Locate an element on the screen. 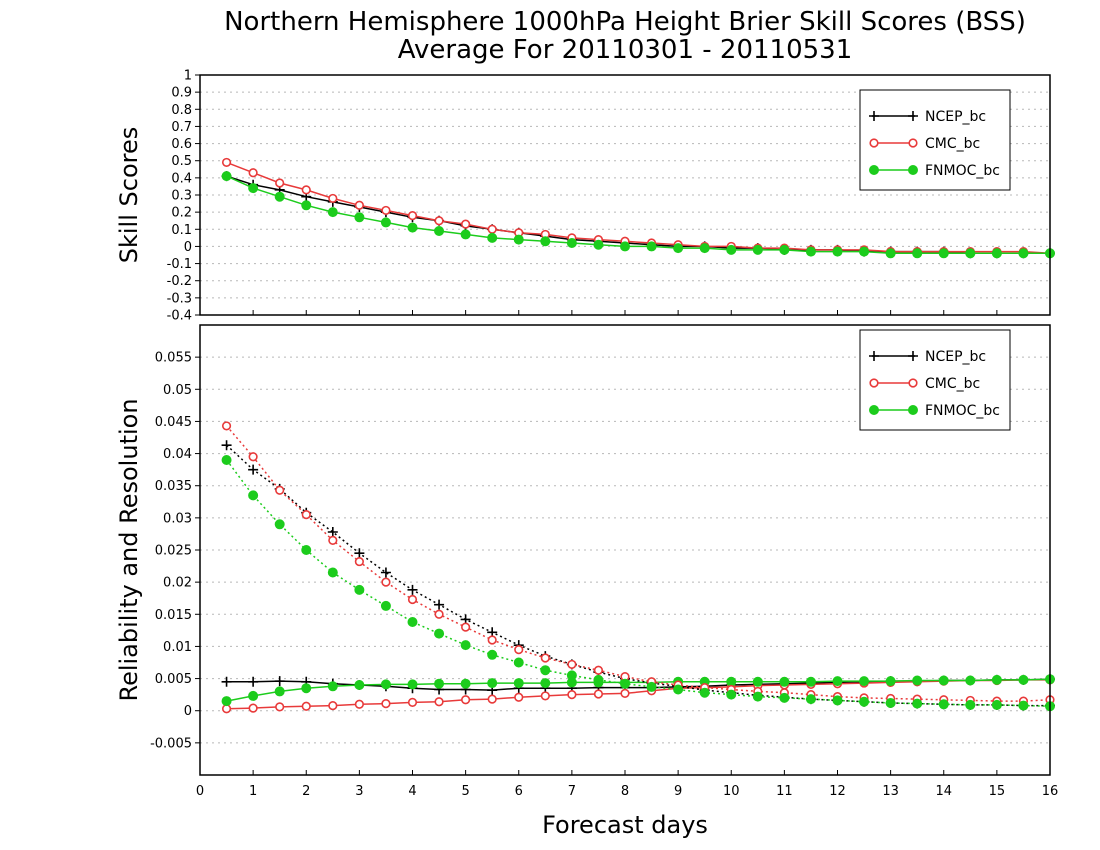 The width and height of the screenshot is (1100, 850). x-tick-label: 5 is located at coordinates (465, 791).